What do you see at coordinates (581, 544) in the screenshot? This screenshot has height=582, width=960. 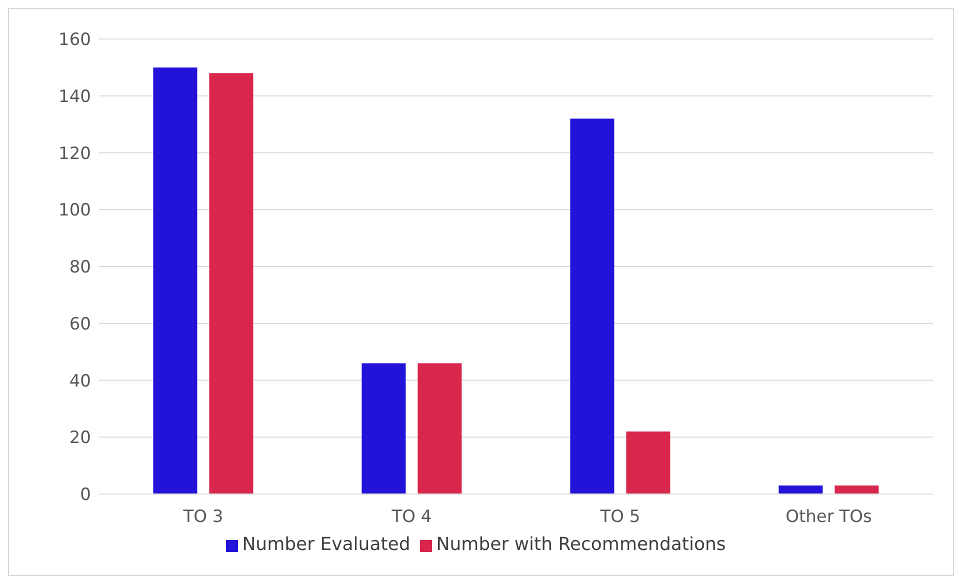 I see `legend-label: Number with Recommendations` at bounding box center [581, 544].